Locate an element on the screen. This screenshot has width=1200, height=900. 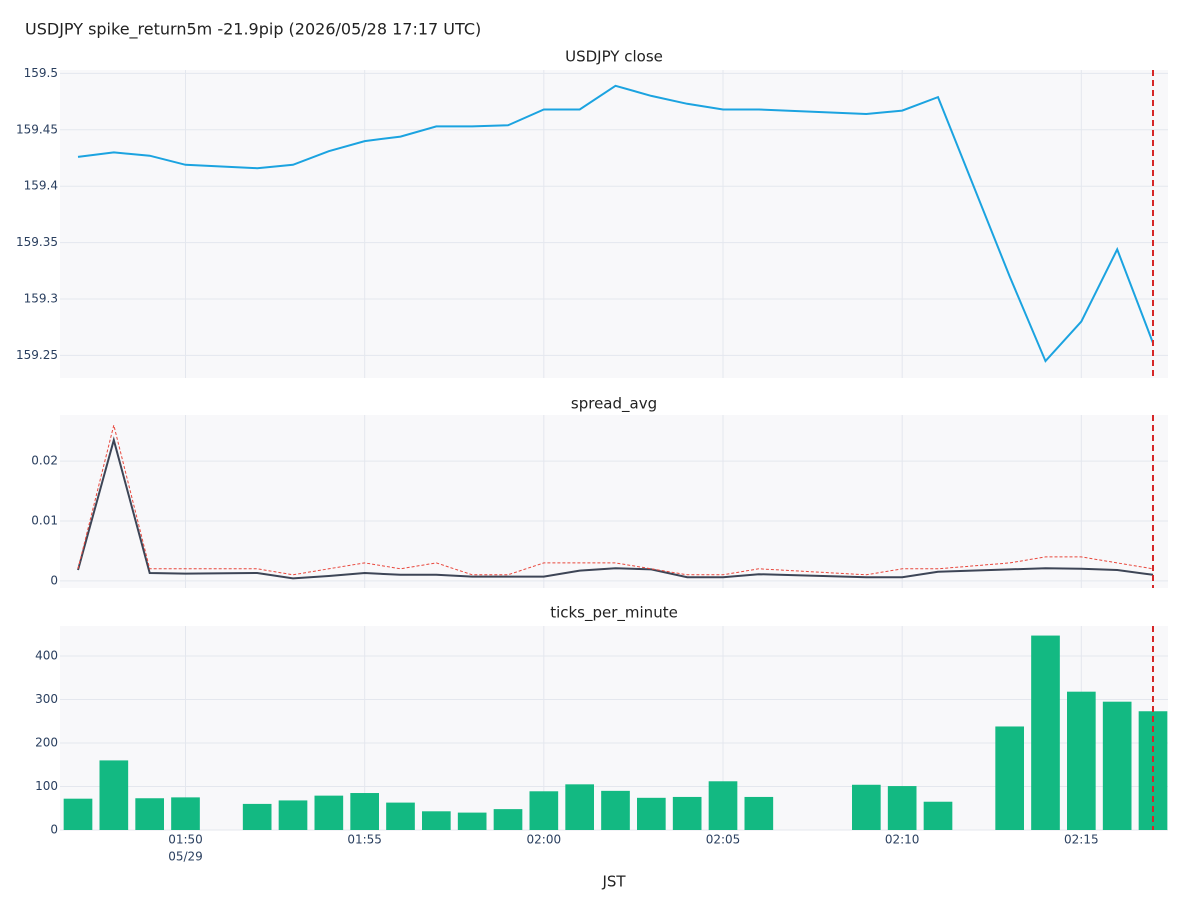
y-tick-label: 400 is located at coordinates (46, 656).